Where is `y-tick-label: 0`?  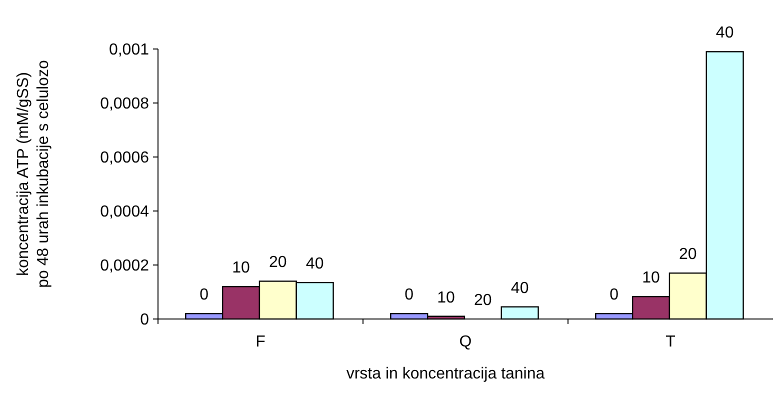
y-tick-label: 0 is located at coordinates (145, 320).